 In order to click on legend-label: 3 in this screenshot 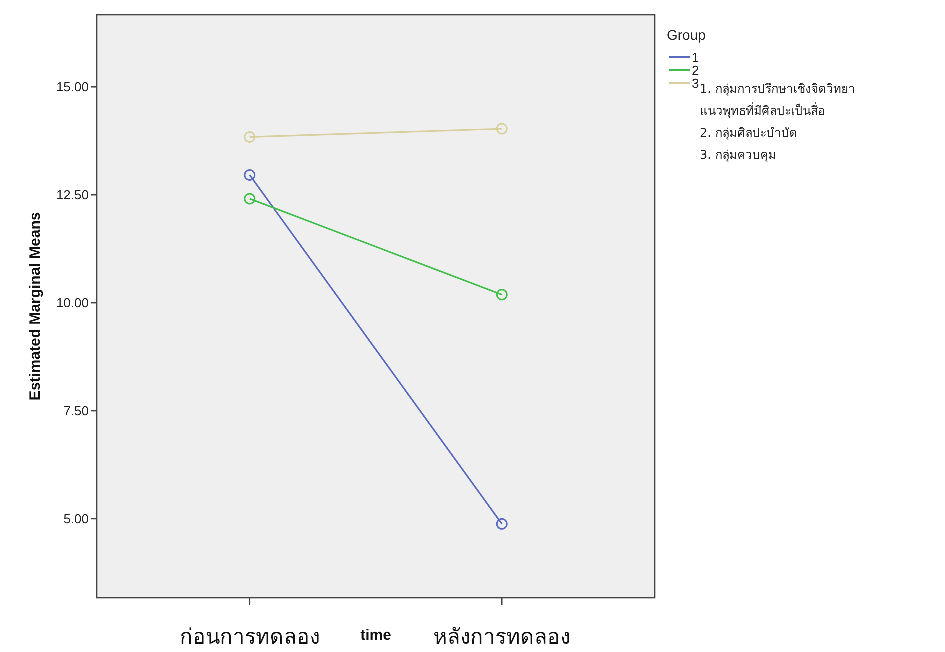, I will do `click(696, 83)`.